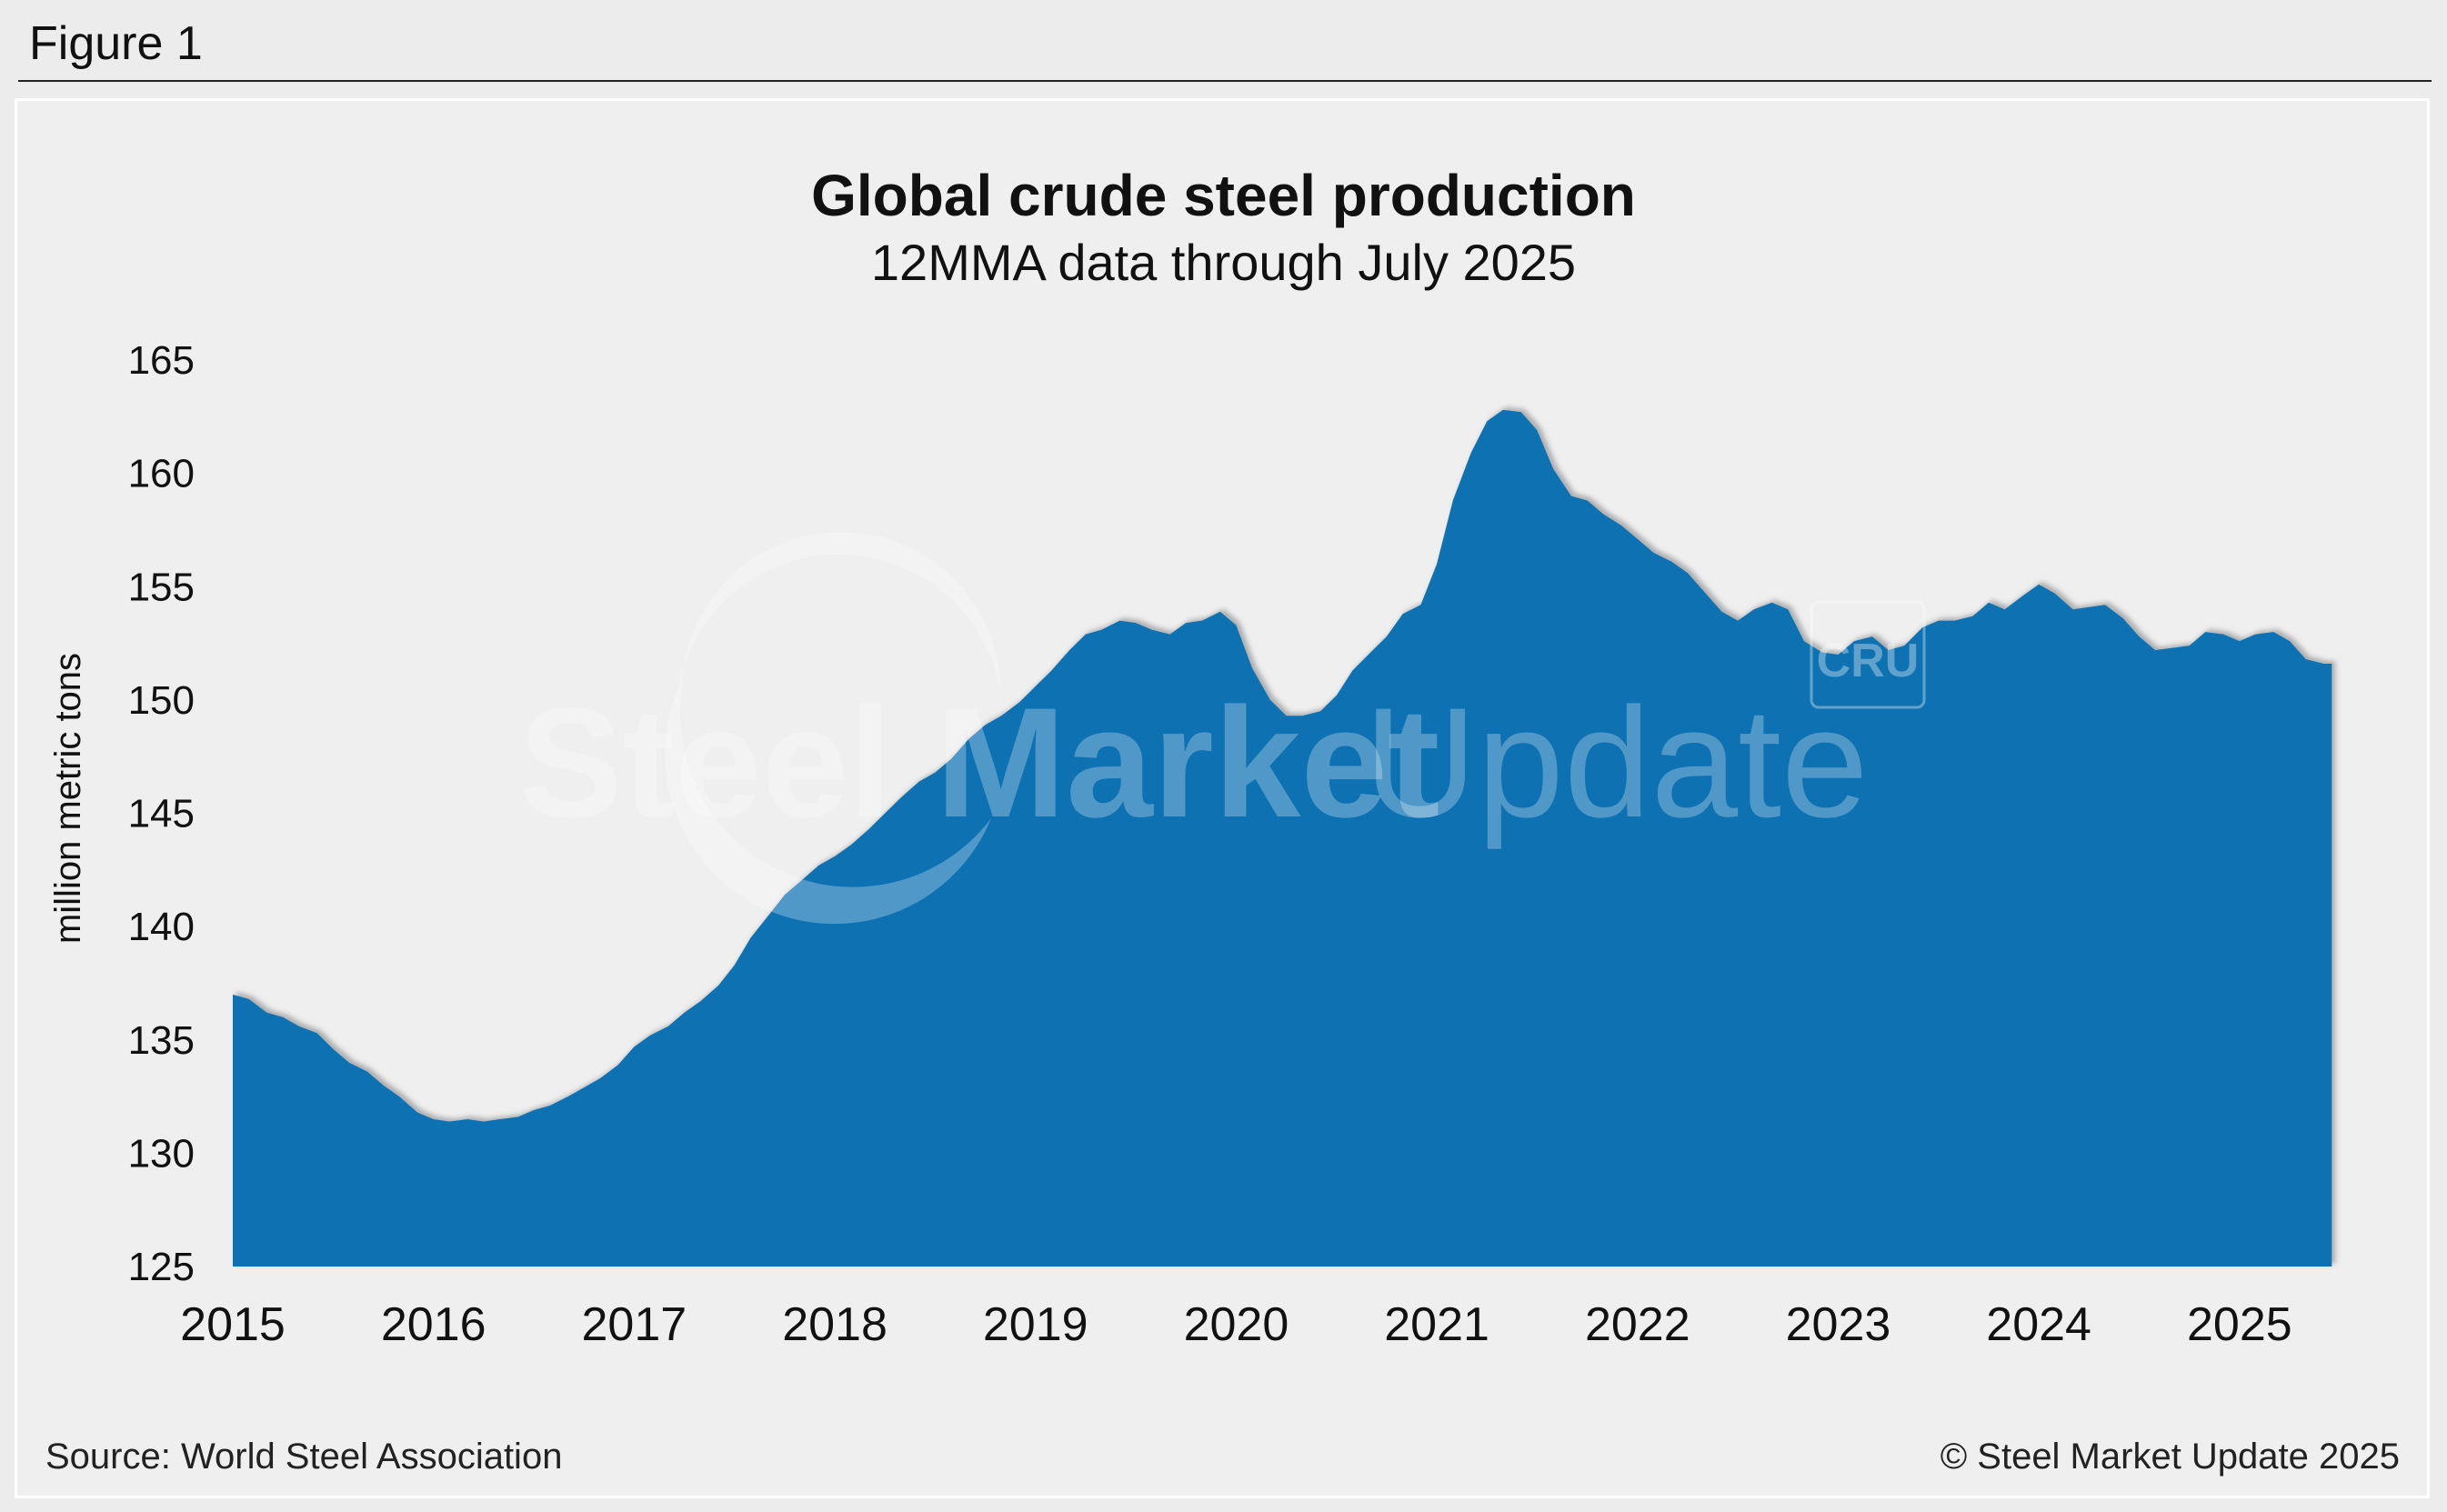 This screenshot has height=1512, width=2447. I want to click on x-tick-label: 2018, so click(835, 1324).